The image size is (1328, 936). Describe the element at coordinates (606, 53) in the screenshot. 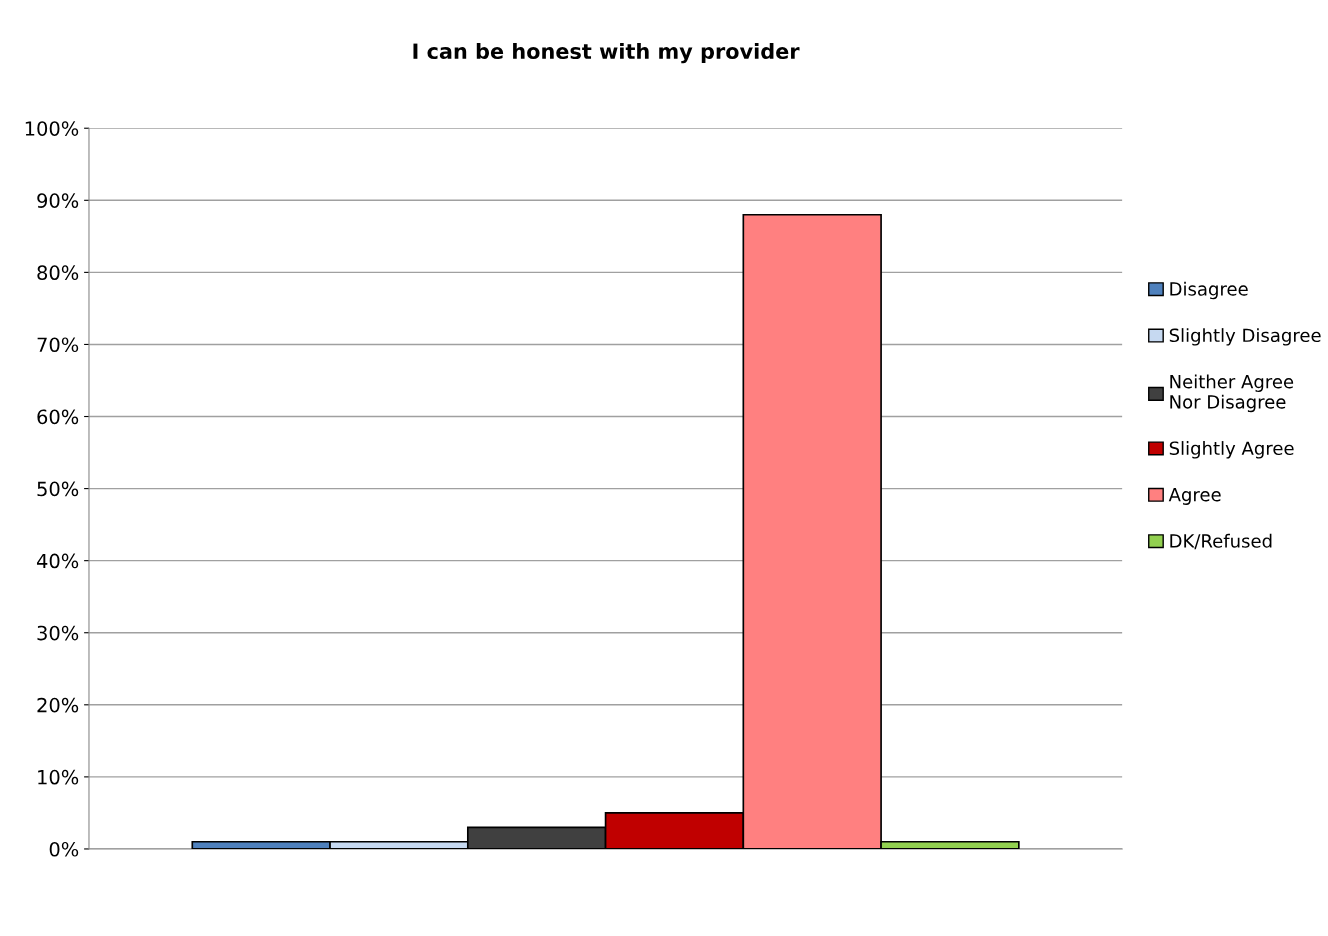

I see `chart-title: I can be honest with my provider` at that location.